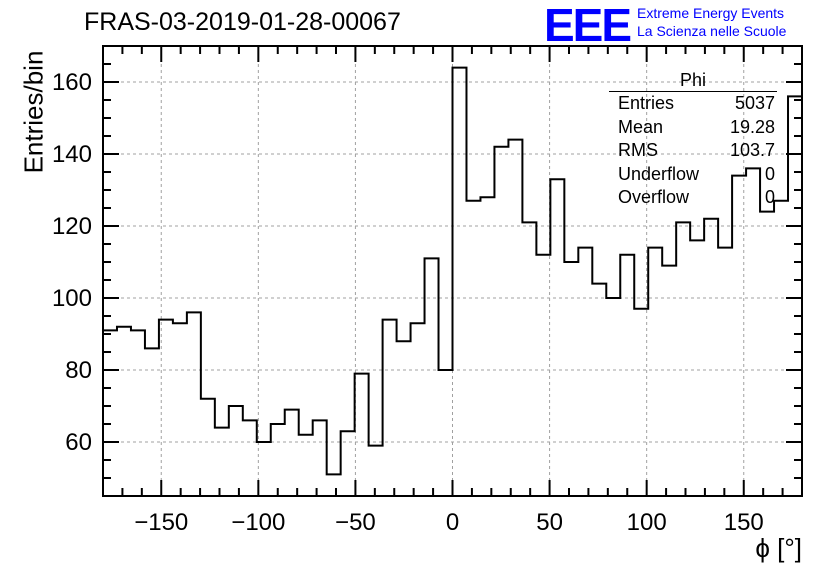 The width and height of the screenshot is (836, 572). I want to click on stats-label: Underflow, so click(659, 173).